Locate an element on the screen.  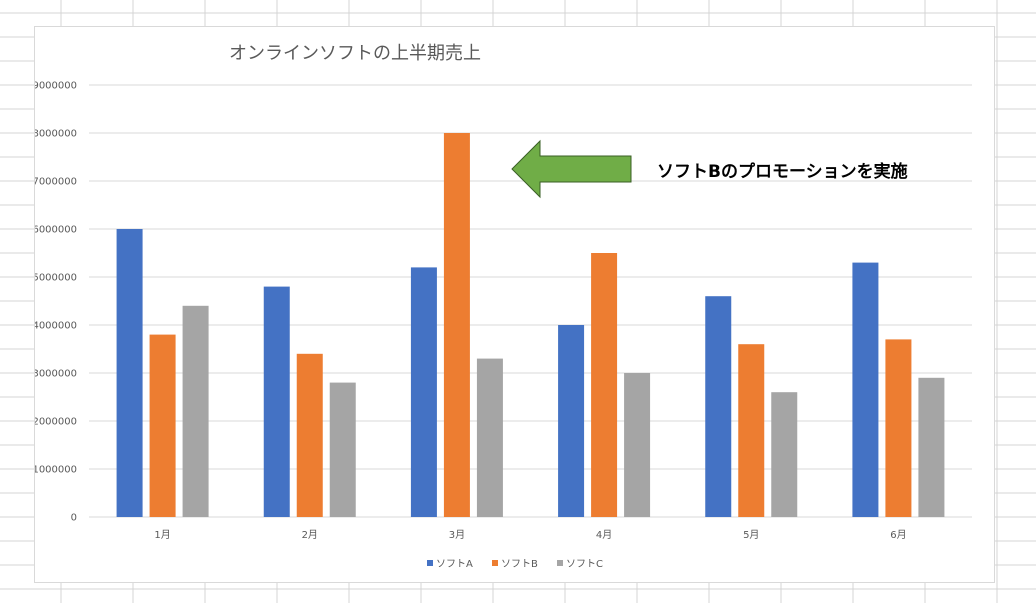
y-tick-label: 4000000 is located at coordinates (56, 326).